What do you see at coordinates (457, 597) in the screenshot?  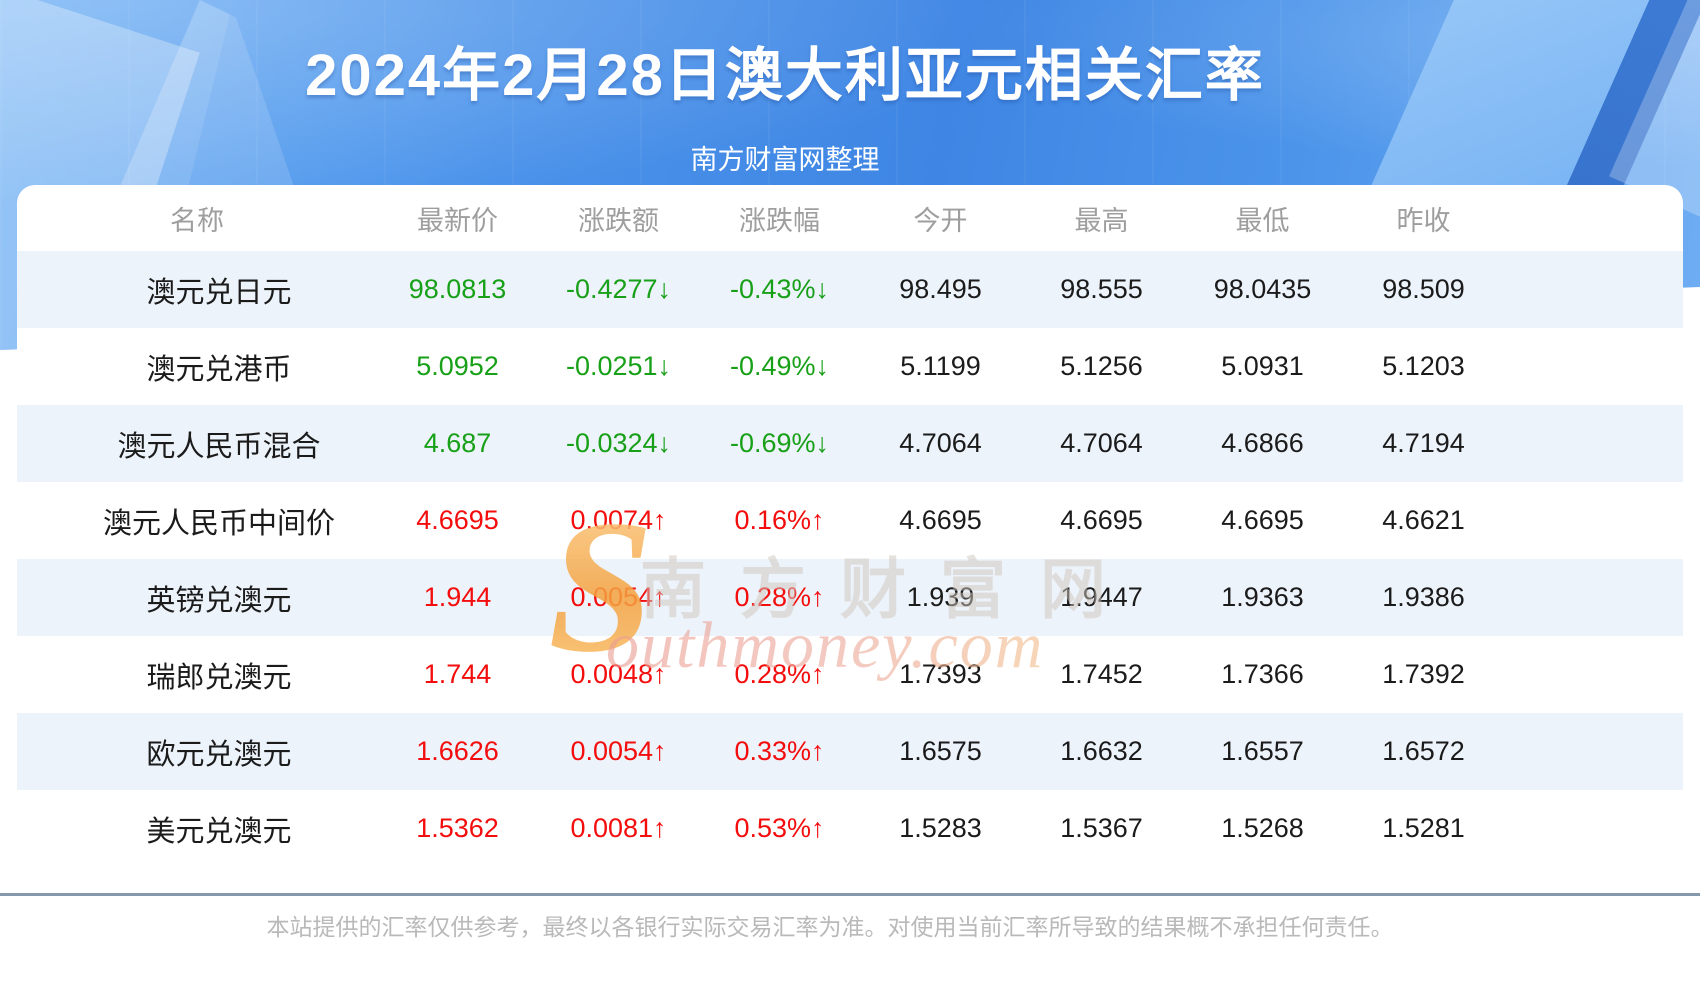 I see `cell-latest: 1.944` at bounding box center [457, 597].